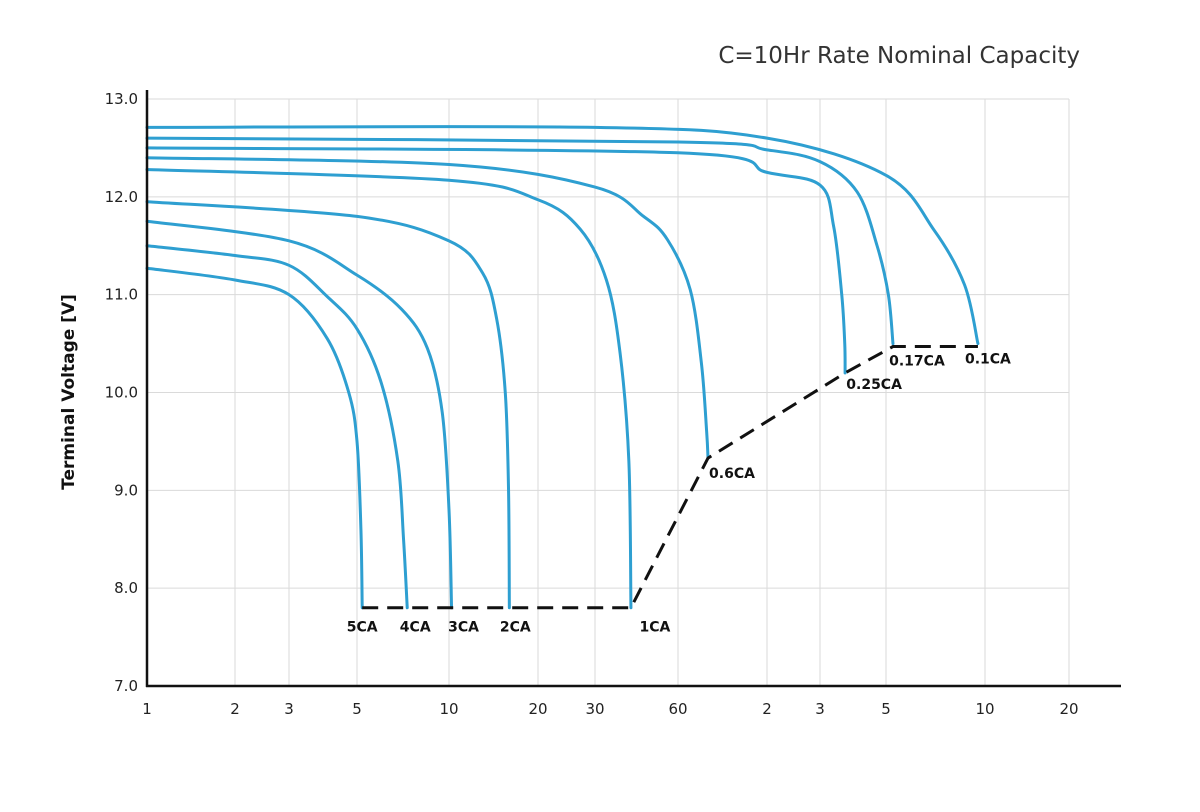  What do you see at coordinates (121, 295) in the screenshot?
I see `y-tick-label: 11.0` at bounding box center [121, 295].